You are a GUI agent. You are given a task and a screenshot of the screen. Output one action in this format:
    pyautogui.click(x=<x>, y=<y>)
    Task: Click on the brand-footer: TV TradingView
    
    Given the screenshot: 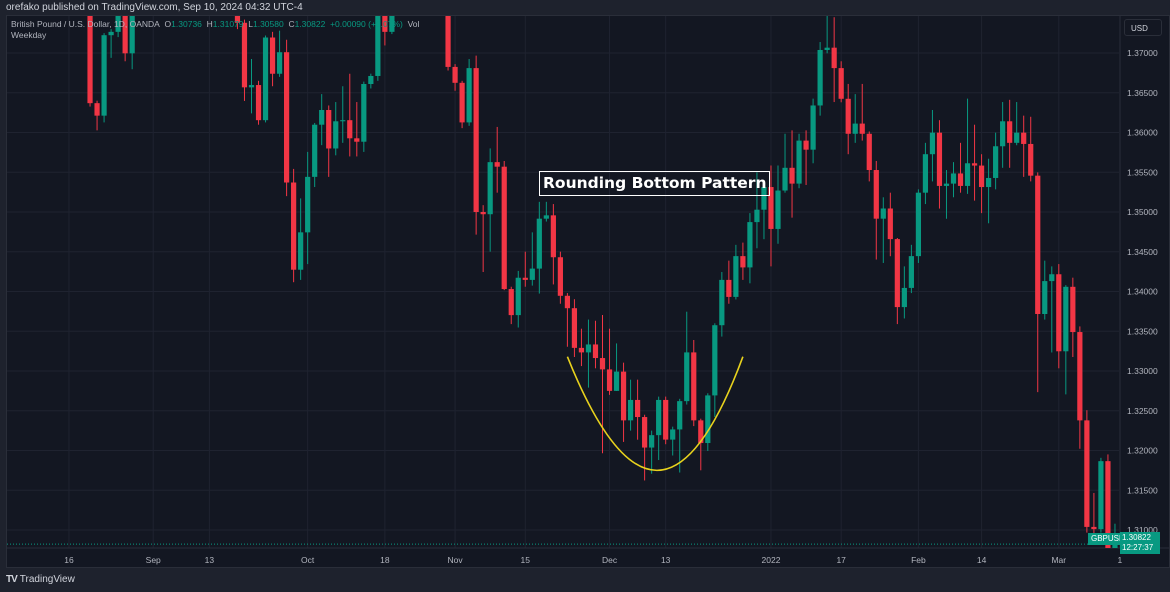 What is the action you would take?
    pyautogui.click(x=40, y=579)
    